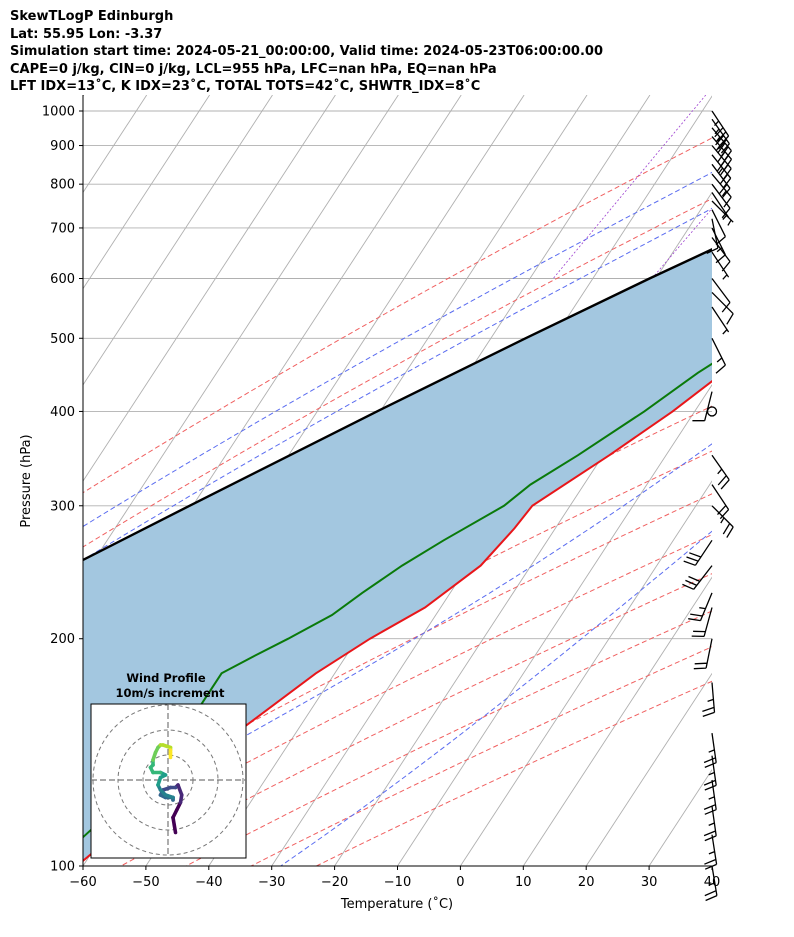 The height and width of the screenshot is (937, 794). Describe the element at coordinates (62, 146) in the screenshot. I see `y-tick-label: 900` at that location.